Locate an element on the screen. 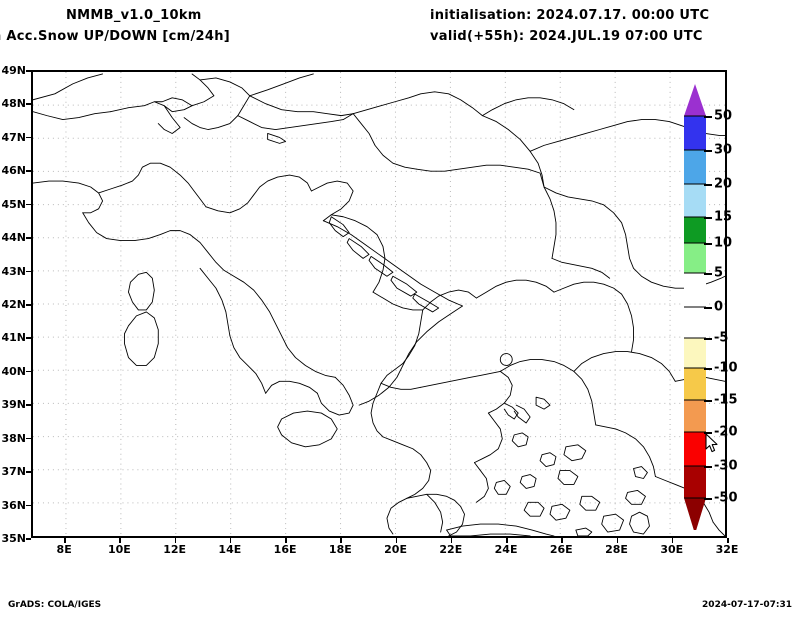 This screenshot has width=800, height=618. grads-credit: GrADS: COLA/IGES is located at coordinates (55, 605).